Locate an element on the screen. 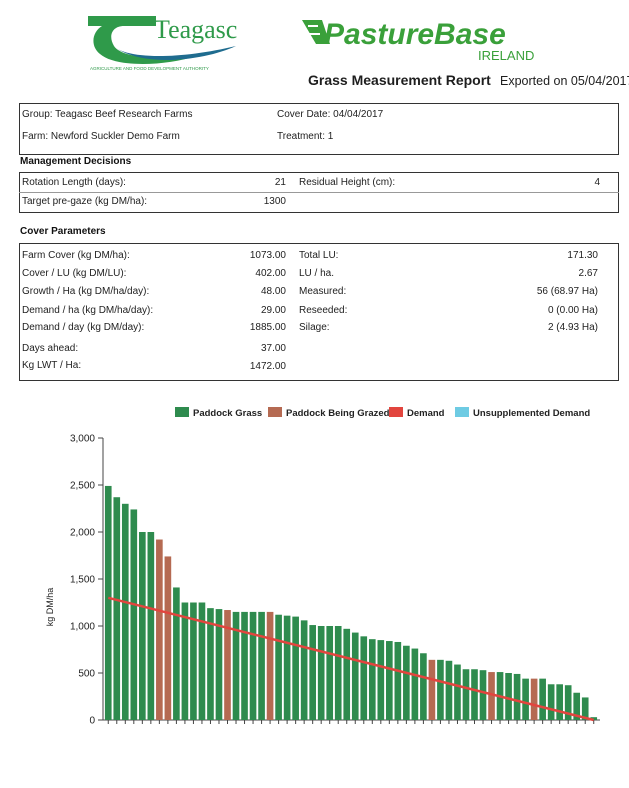 Image resolution: width=629 pixels, height=788 pixels. measured-label: Measured: is located at coordinates (323, 291).